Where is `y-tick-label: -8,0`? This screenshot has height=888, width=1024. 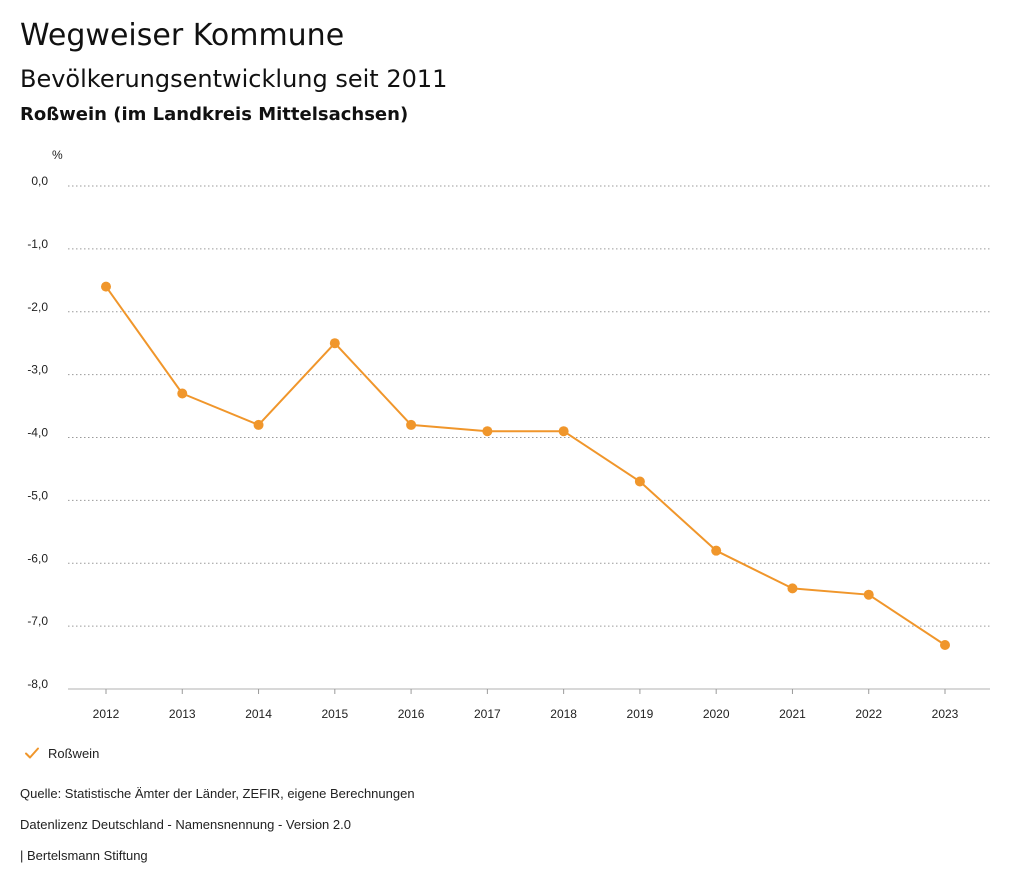
y-tick-label: -8,0 is located at coordinates (37, 684).